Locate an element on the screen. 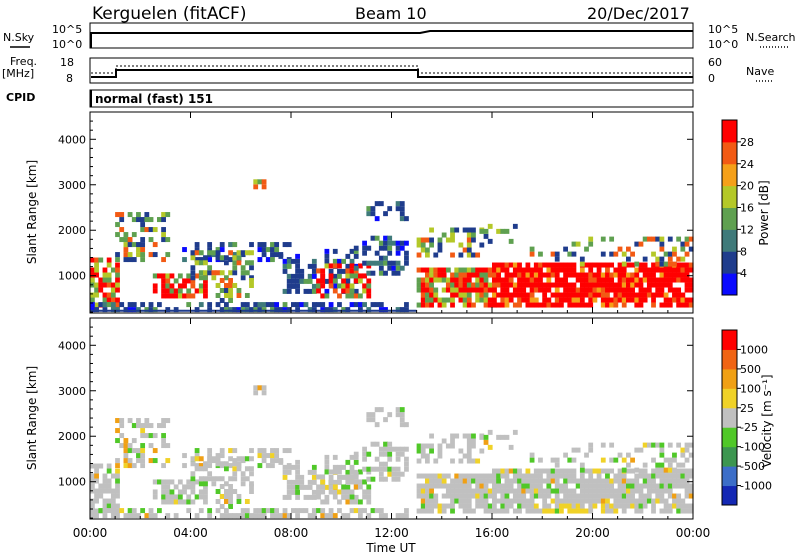 Image resolution: width=800 pixels, height=554 pixels. freq-tick-top: 18 is located at coordinates (67, 62).